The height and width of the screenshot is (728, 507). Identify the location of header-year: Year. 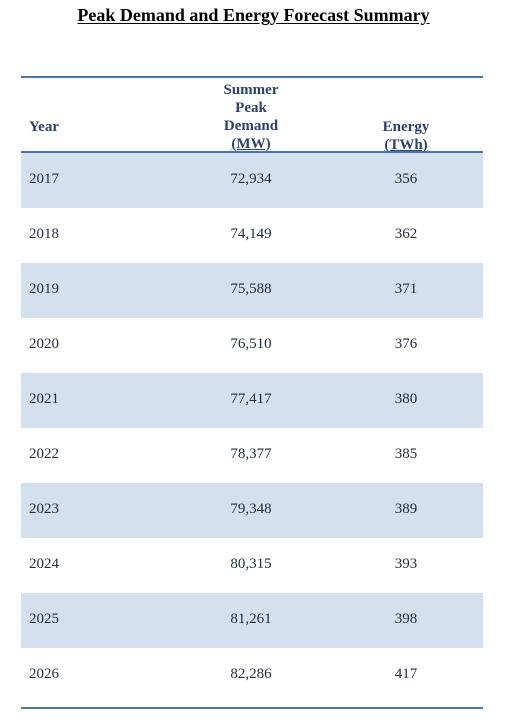
(44, 127).